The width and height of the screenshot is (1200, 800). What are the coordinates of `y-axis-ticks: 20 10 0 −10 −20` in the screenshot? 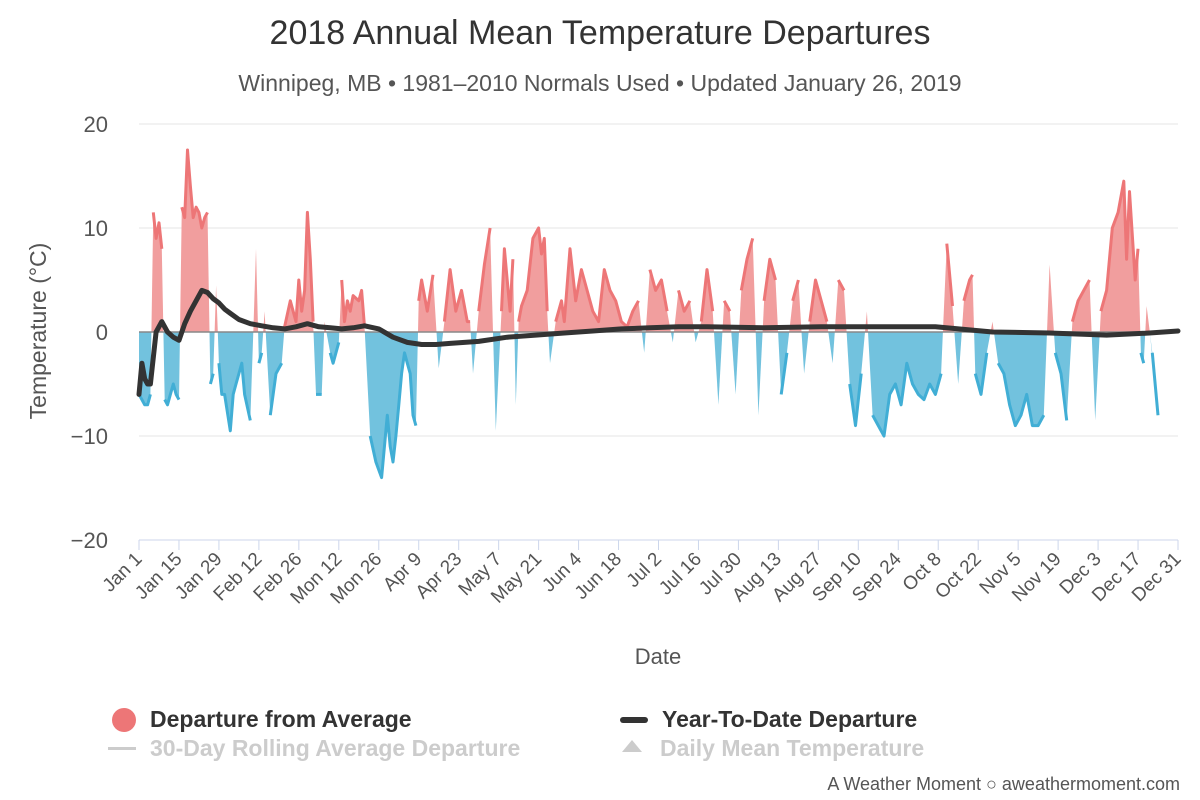 It's located at (89, 332).